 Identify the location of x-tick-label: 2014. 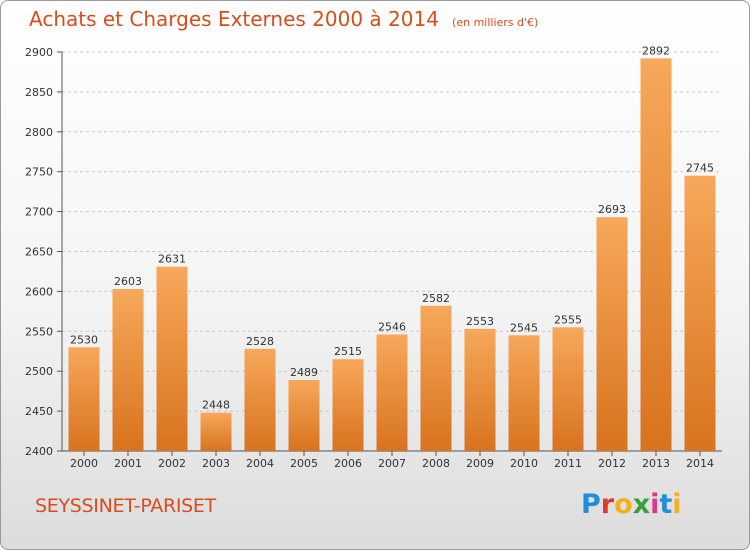
(700, 463).